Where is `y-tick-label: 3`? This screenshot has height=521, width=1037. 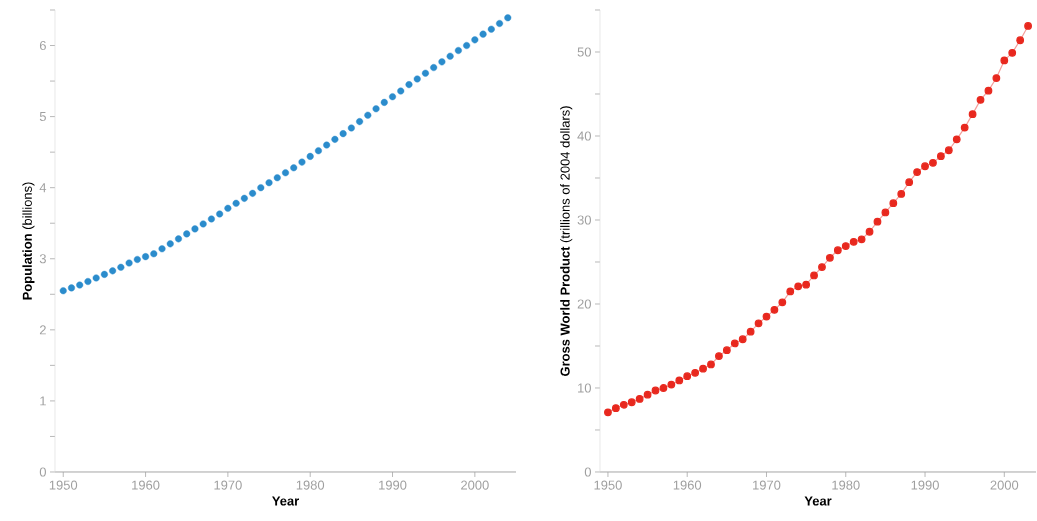 y-tick-label: 3 is located at coordinates (42, 259).